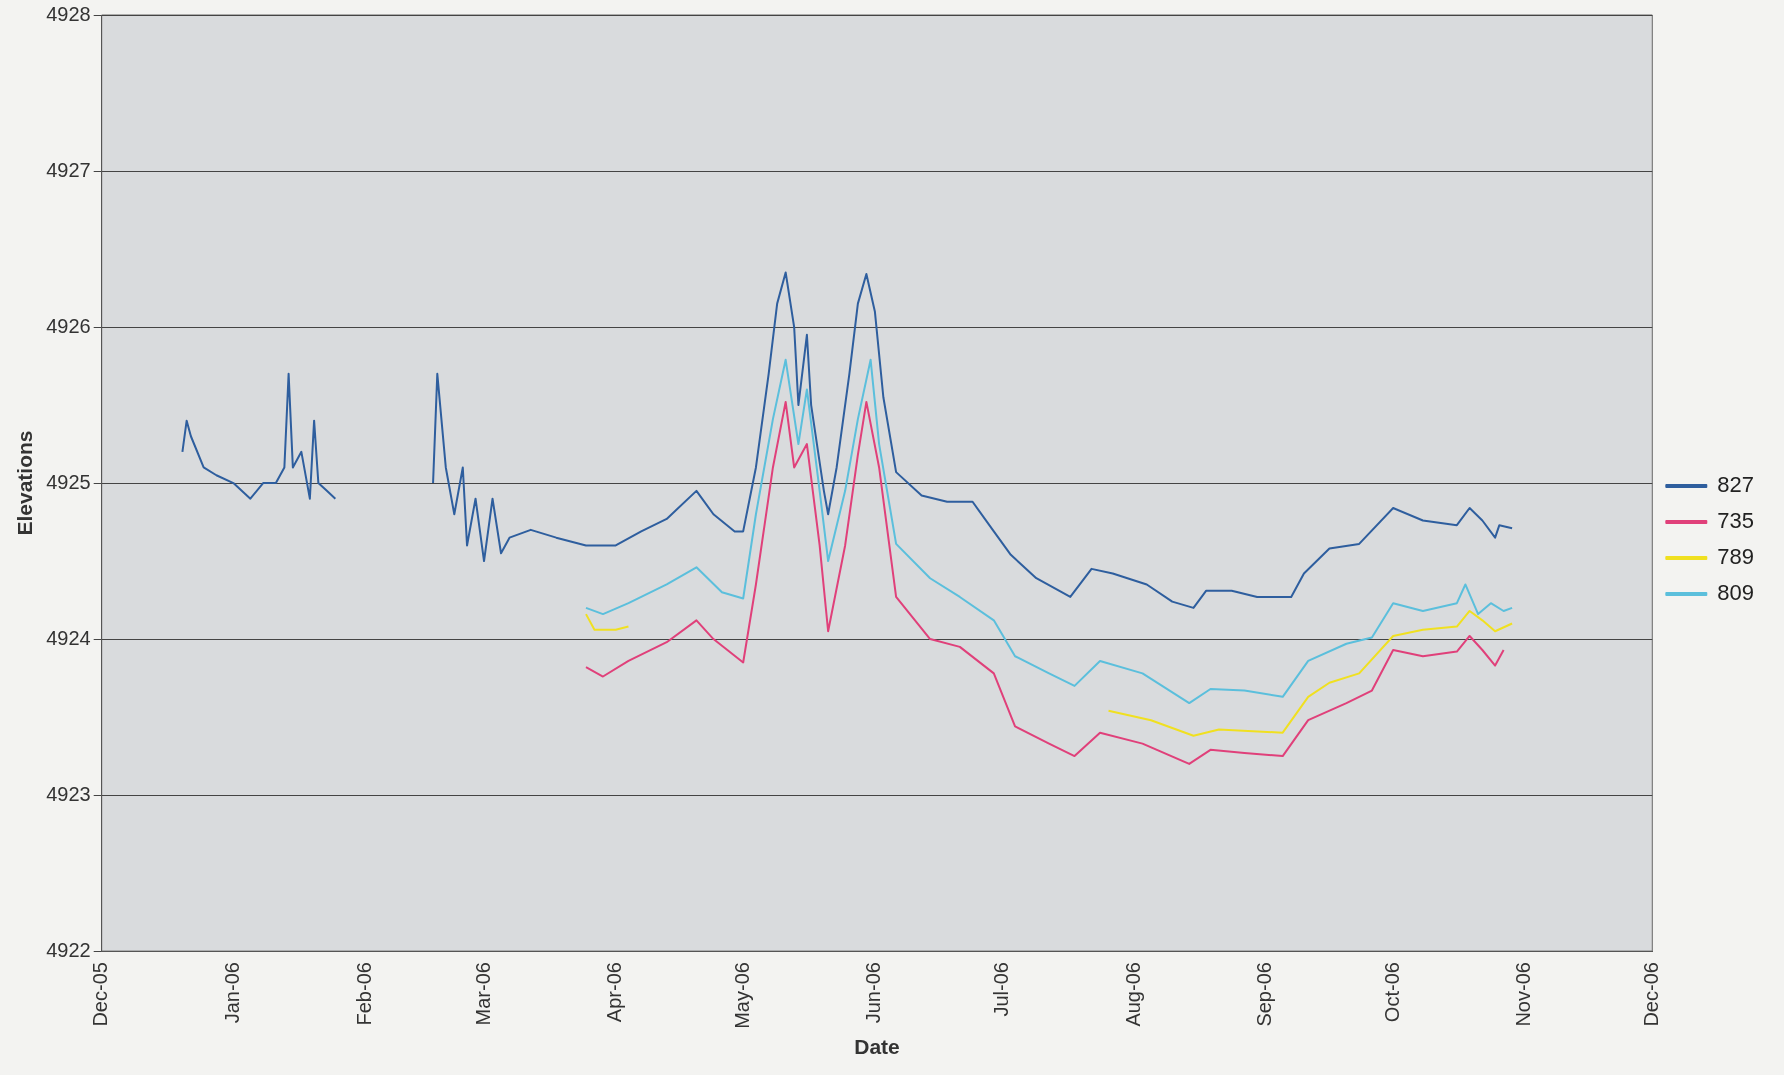 The image size is (1784, 1075). Describe the element at coordinates (68, 13) in the screenshot. I see `y-tick-label: 4928` at that location.